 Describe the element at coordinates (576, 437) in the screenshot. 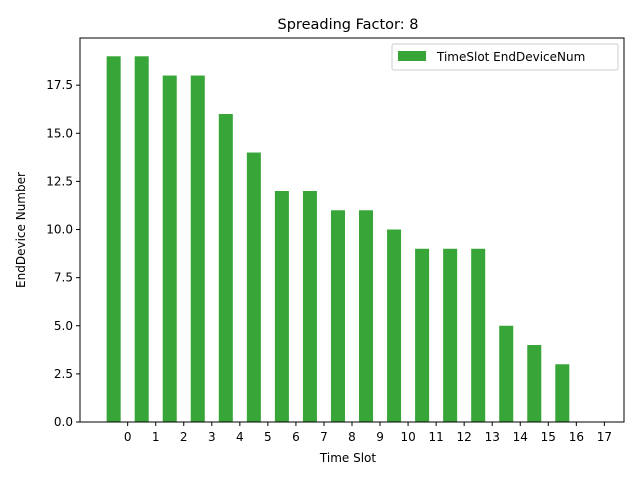

I see `x-tick-label: 16` at that location.